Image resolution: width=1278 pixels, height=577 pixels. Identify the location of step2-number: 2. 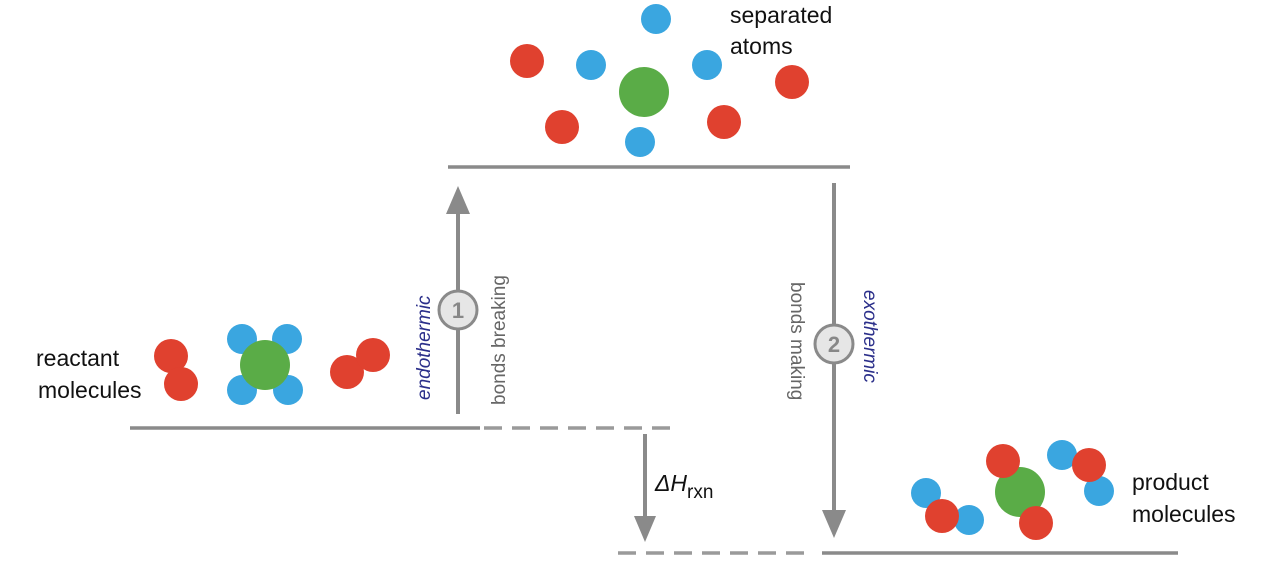
(834, 344).